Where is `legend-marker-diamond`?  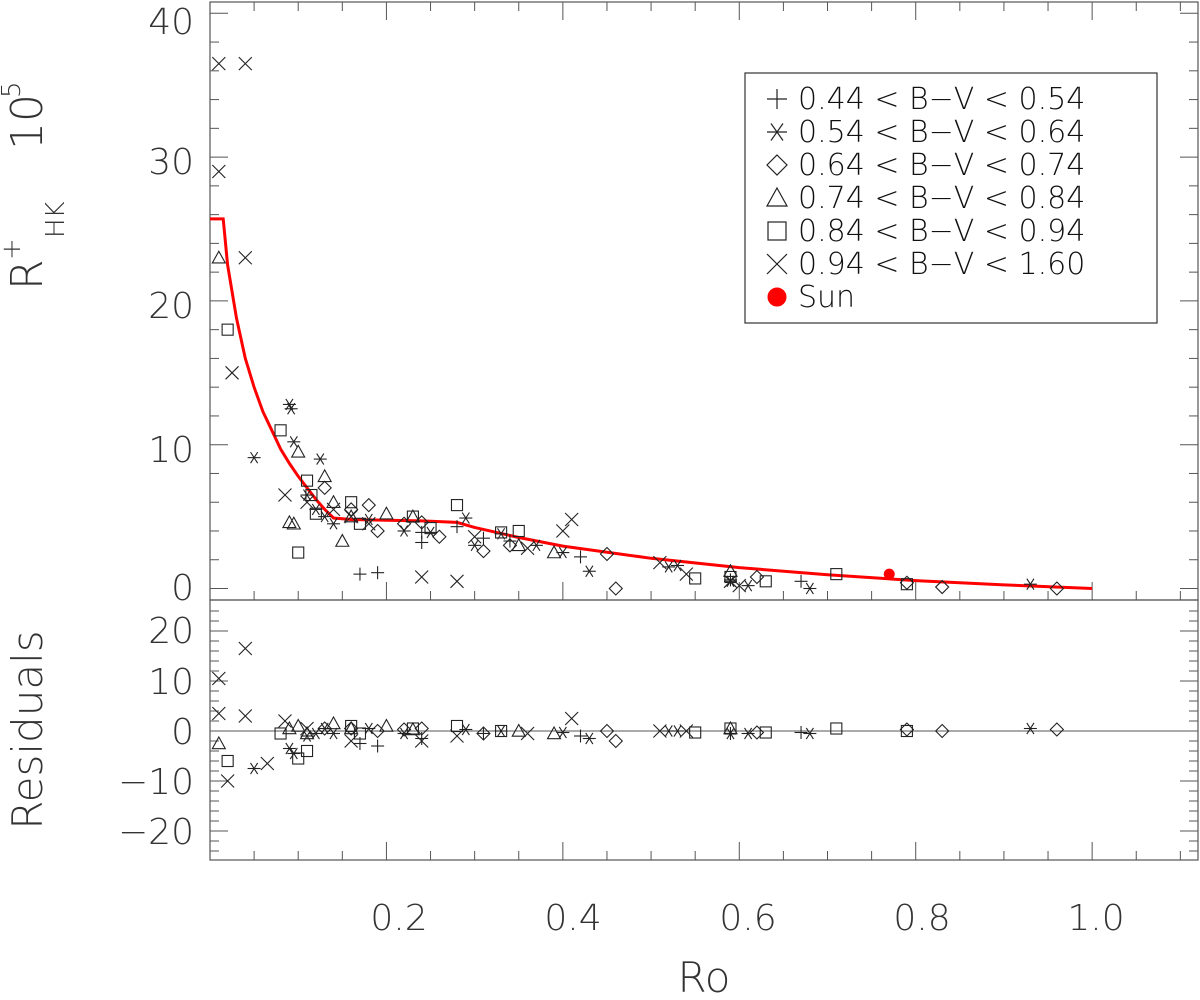
legend-marker-diamond is located at coordinates (777, 165).